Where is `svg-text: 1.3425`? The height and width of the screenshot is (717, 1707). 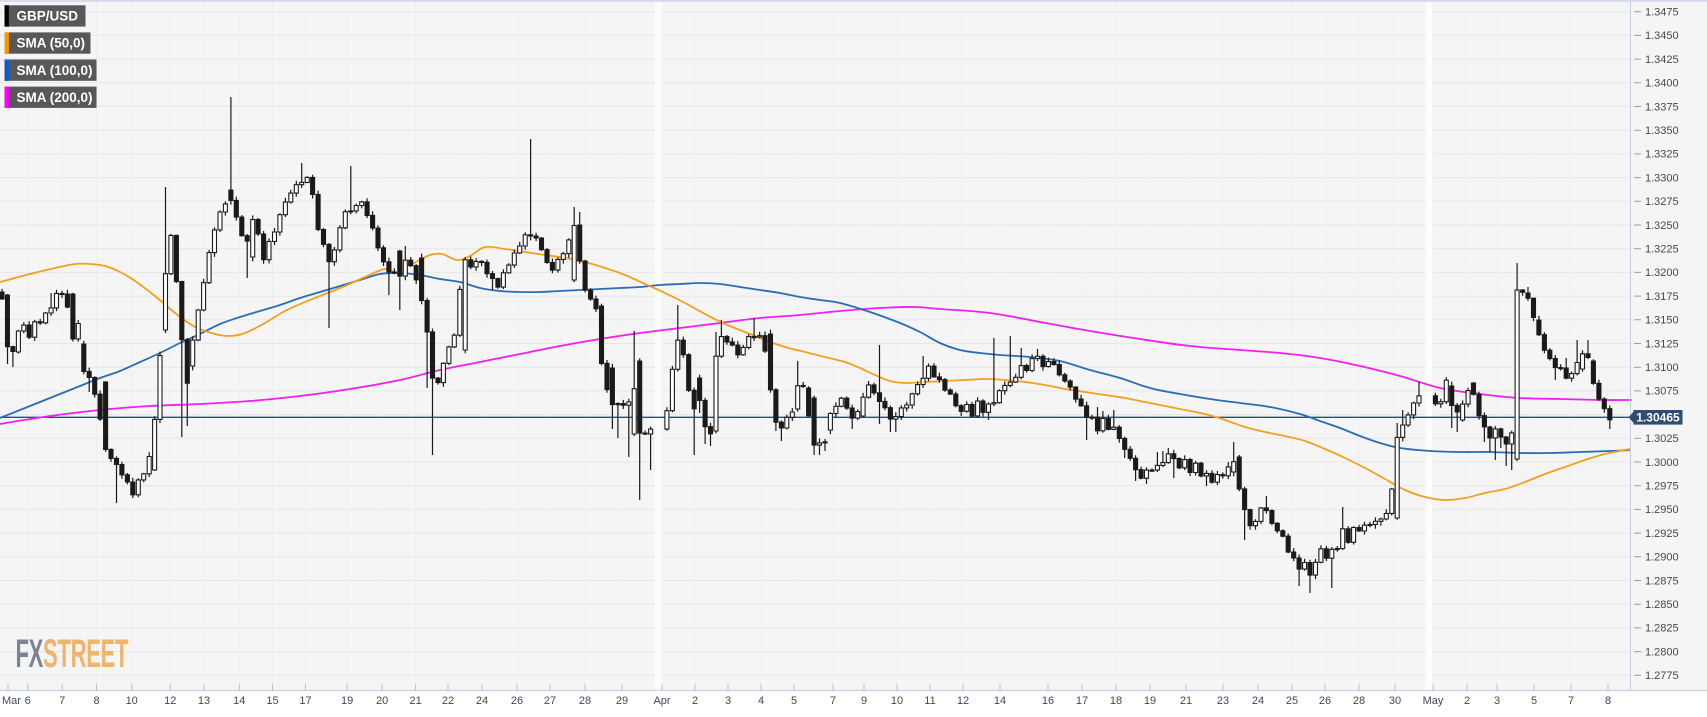
svg-text: 1.3425 is located at coordinates (1662, 60).